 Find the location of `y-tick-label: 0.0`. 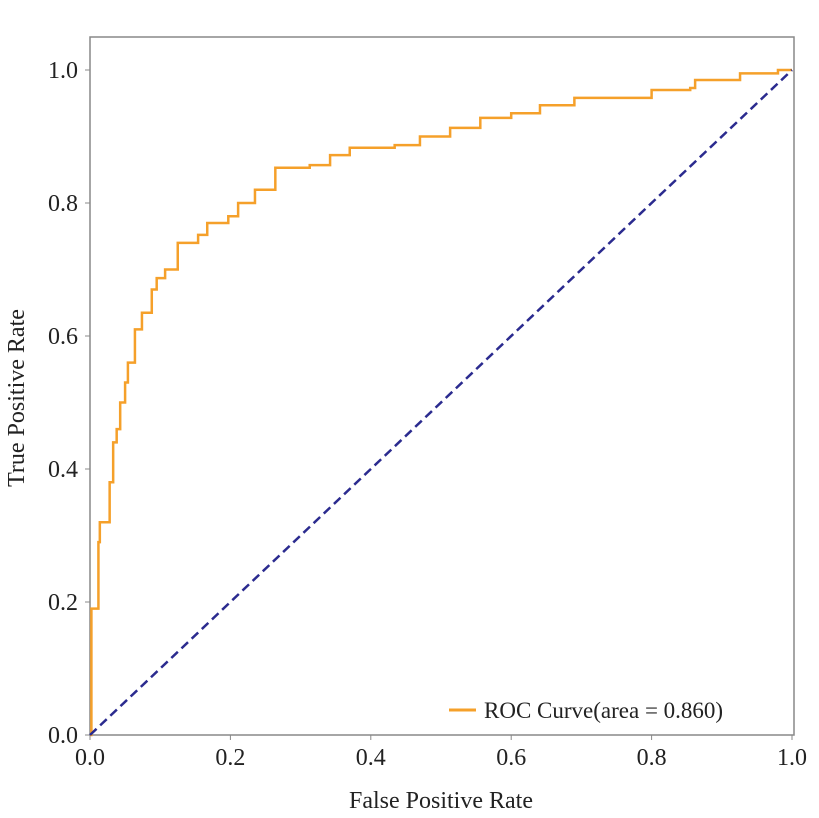

y-tick-label: 0.0 is located at coordinates (63, 736).